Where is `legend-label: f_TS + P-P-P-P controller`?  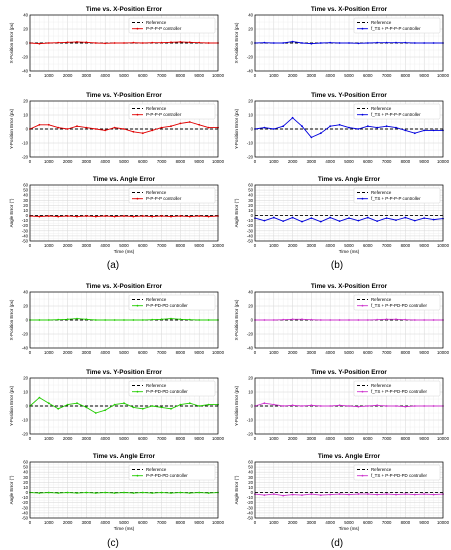 legend-label: f_TS + P-P-P-P controller is located at coordinates (396, 114).